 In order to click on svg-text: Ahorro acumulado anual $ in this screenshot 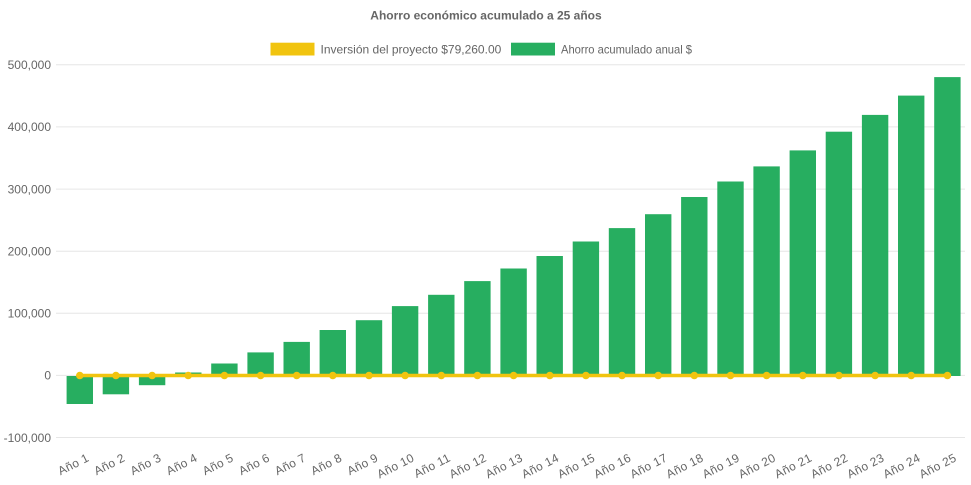, I will do `click(626, 49)`.